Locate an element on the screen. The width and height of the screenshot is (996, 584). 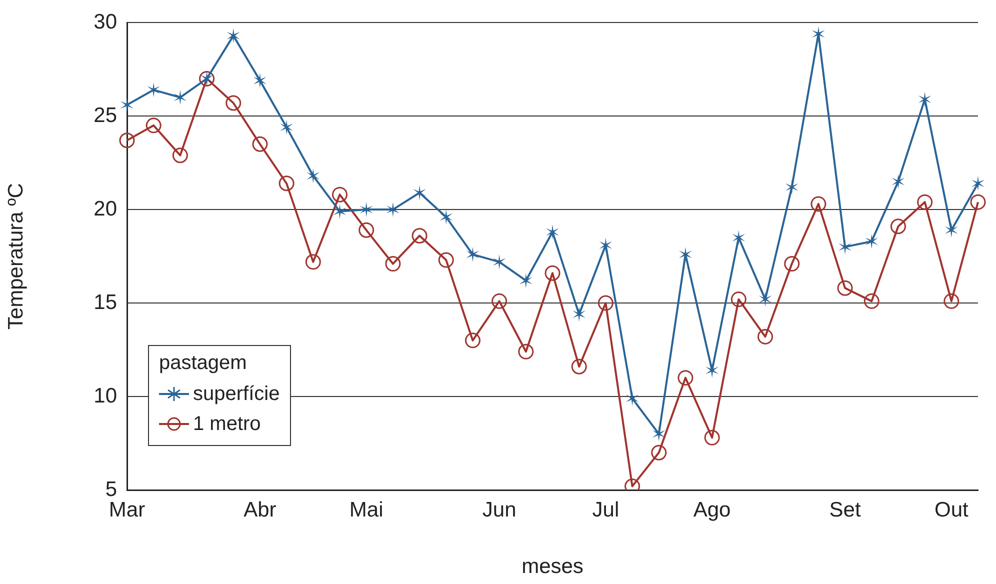
y-tick-label: 15 is located at coordinates (105, 302).